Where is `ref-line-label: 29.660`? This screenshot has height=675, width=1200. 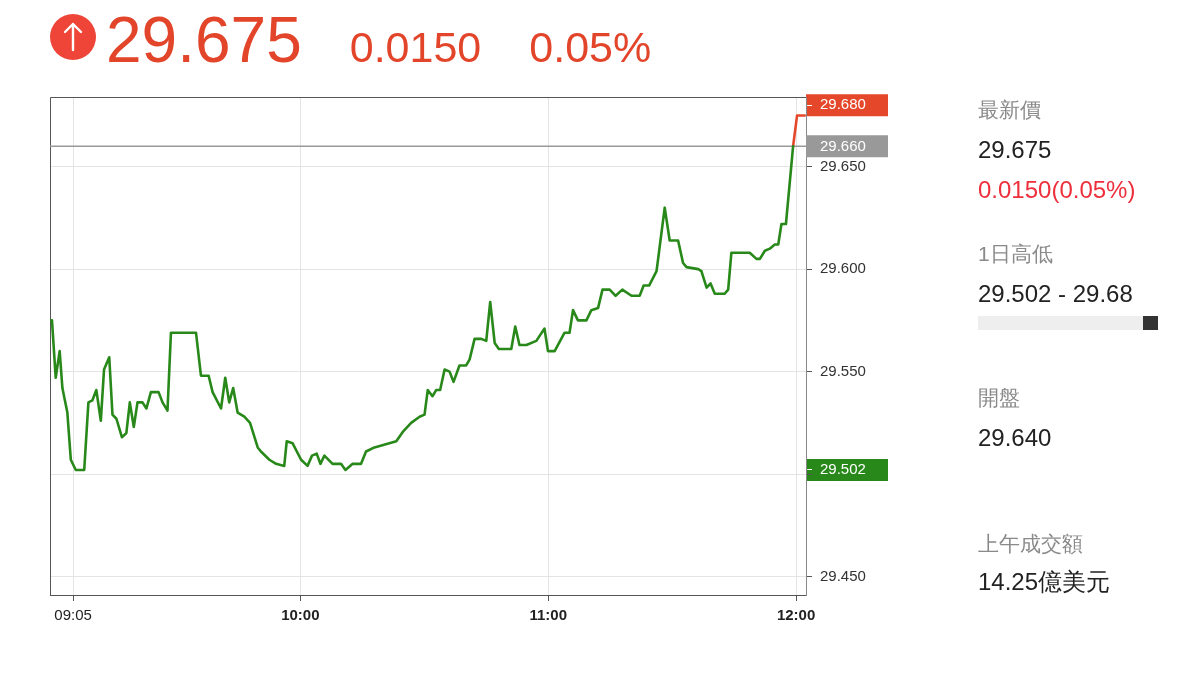
ref-line-label: 29.660 is located at coordinates (843, 146).